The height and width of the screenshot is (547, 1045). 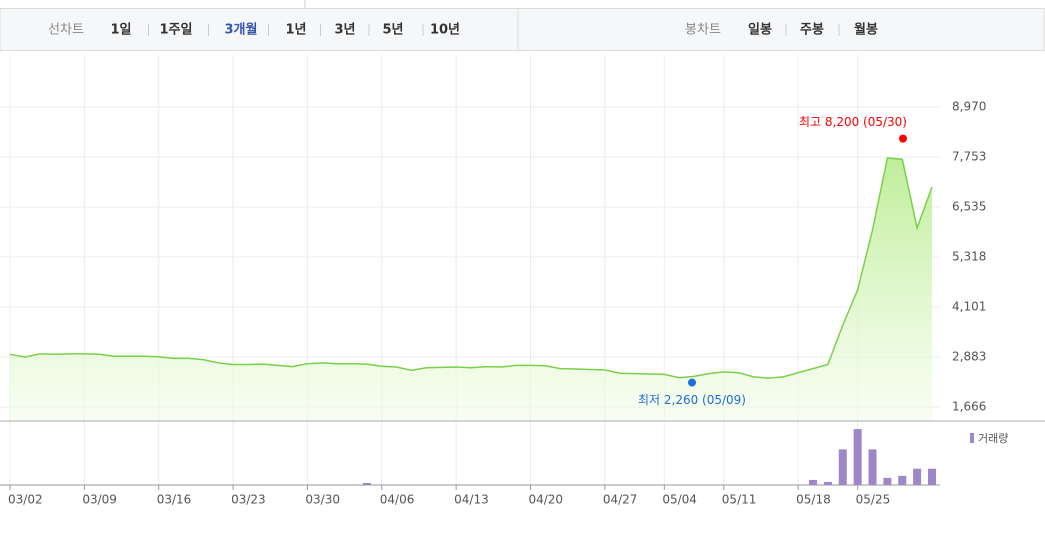 I want to click on tab-label: 봉차트, so click(x=703, y=30).